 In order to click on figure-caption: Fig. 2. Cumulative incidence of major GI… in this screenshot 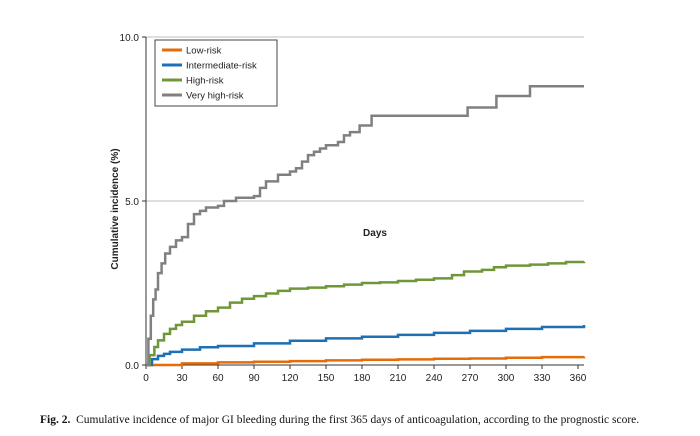, I will do `click(360, 420)`.